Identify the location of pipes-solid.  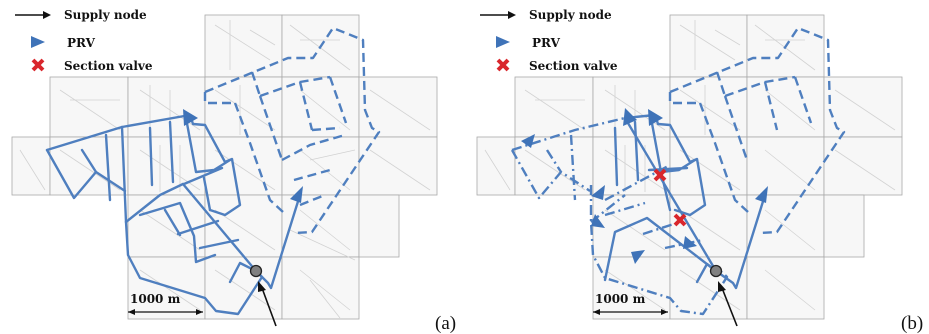
(685, 201).